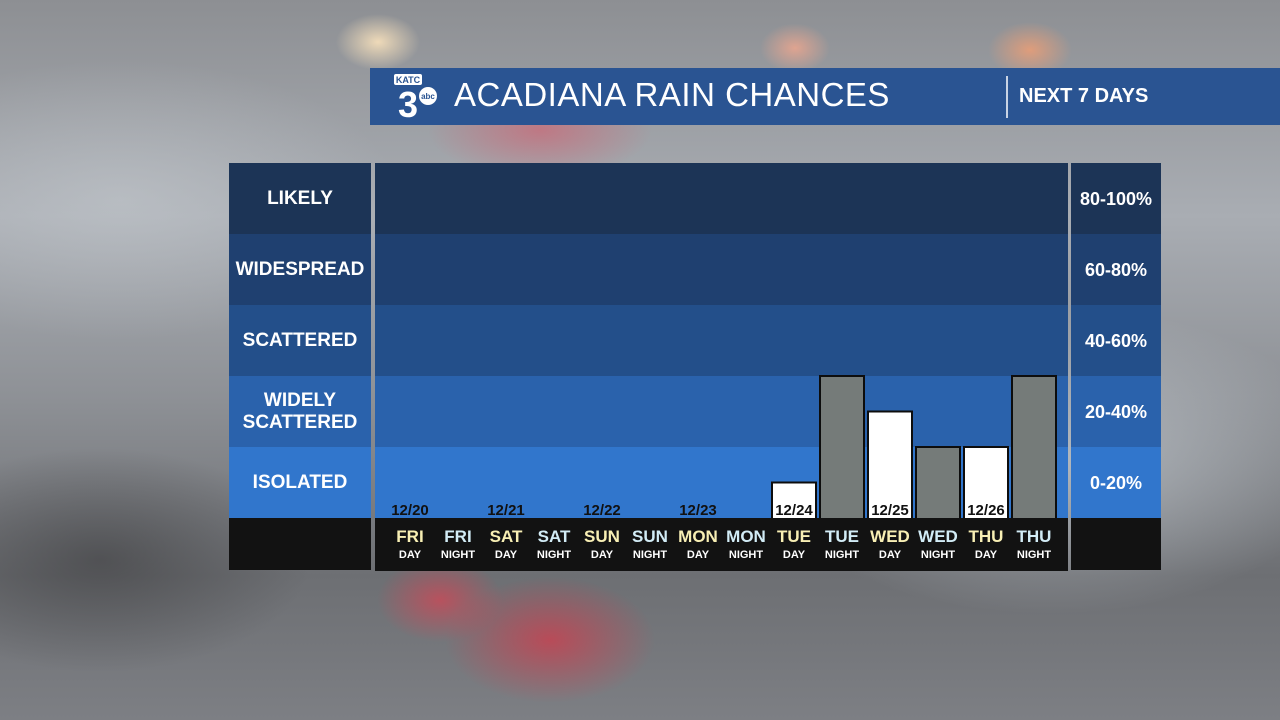  I want to click on day-label-wed-day: WED DAY, so click(890, 540).